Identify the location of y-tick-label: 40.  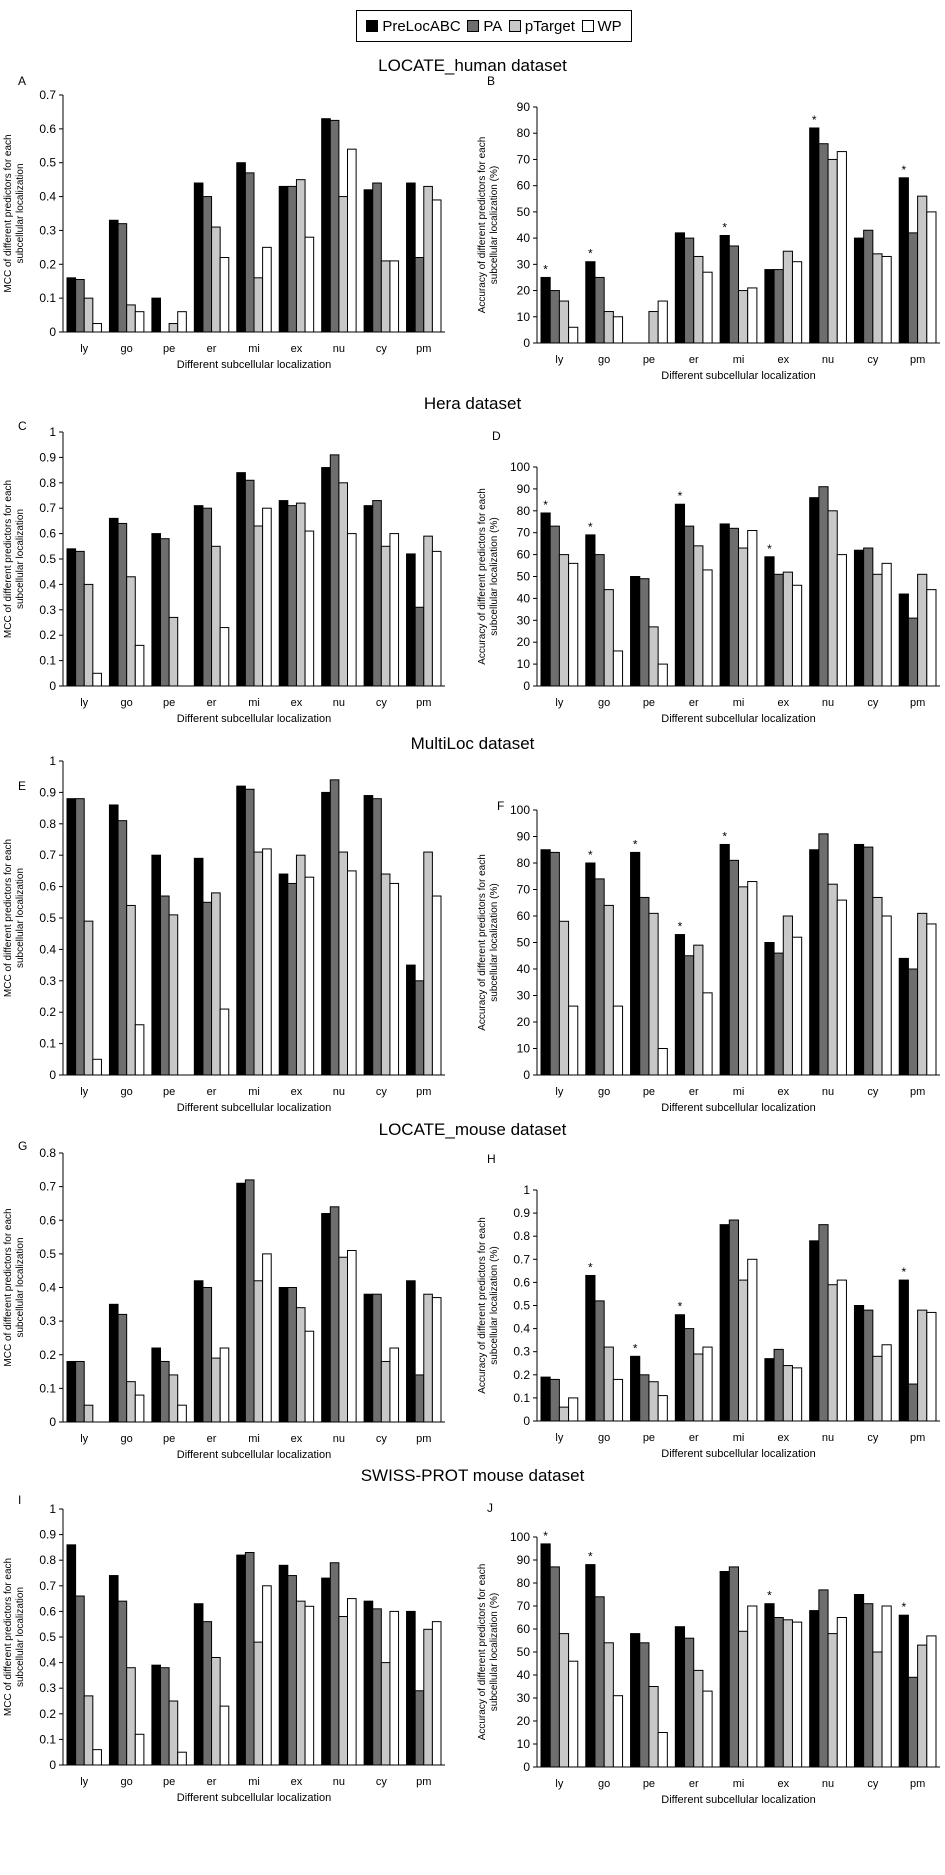
(524, 1675).